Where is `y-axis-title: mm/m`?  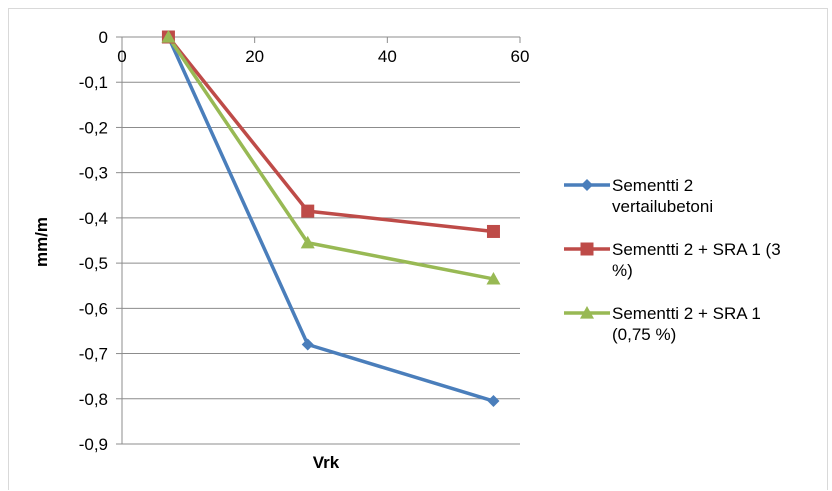
y-axis-title: mm/m is located at coordinates (41, 242).